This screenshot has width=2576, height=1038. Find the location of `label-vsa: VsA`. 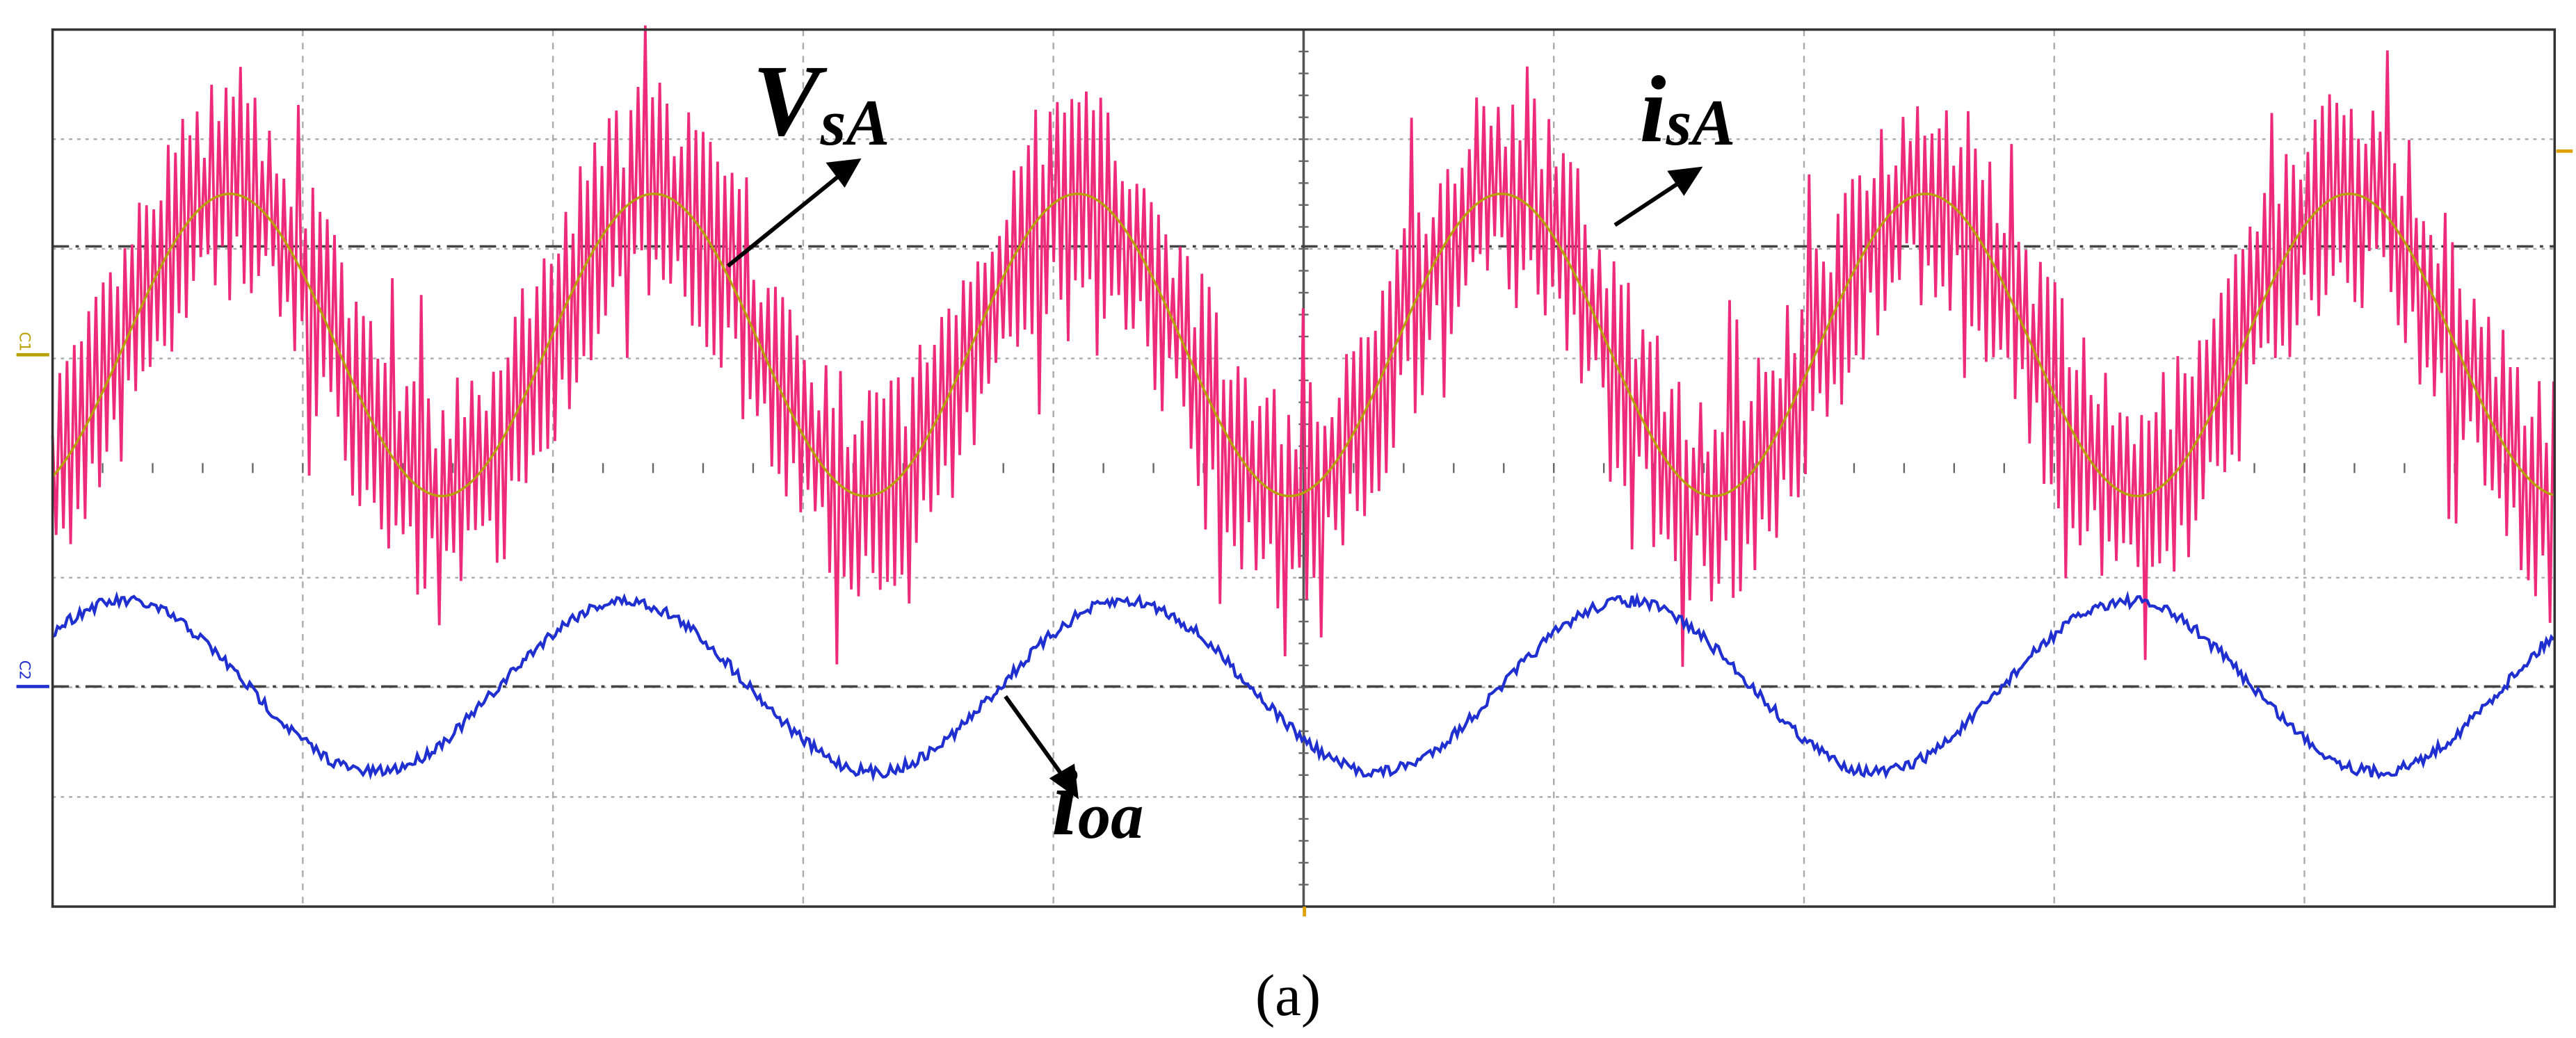

label-vsa: VsA is located at coordinates (820, 102).